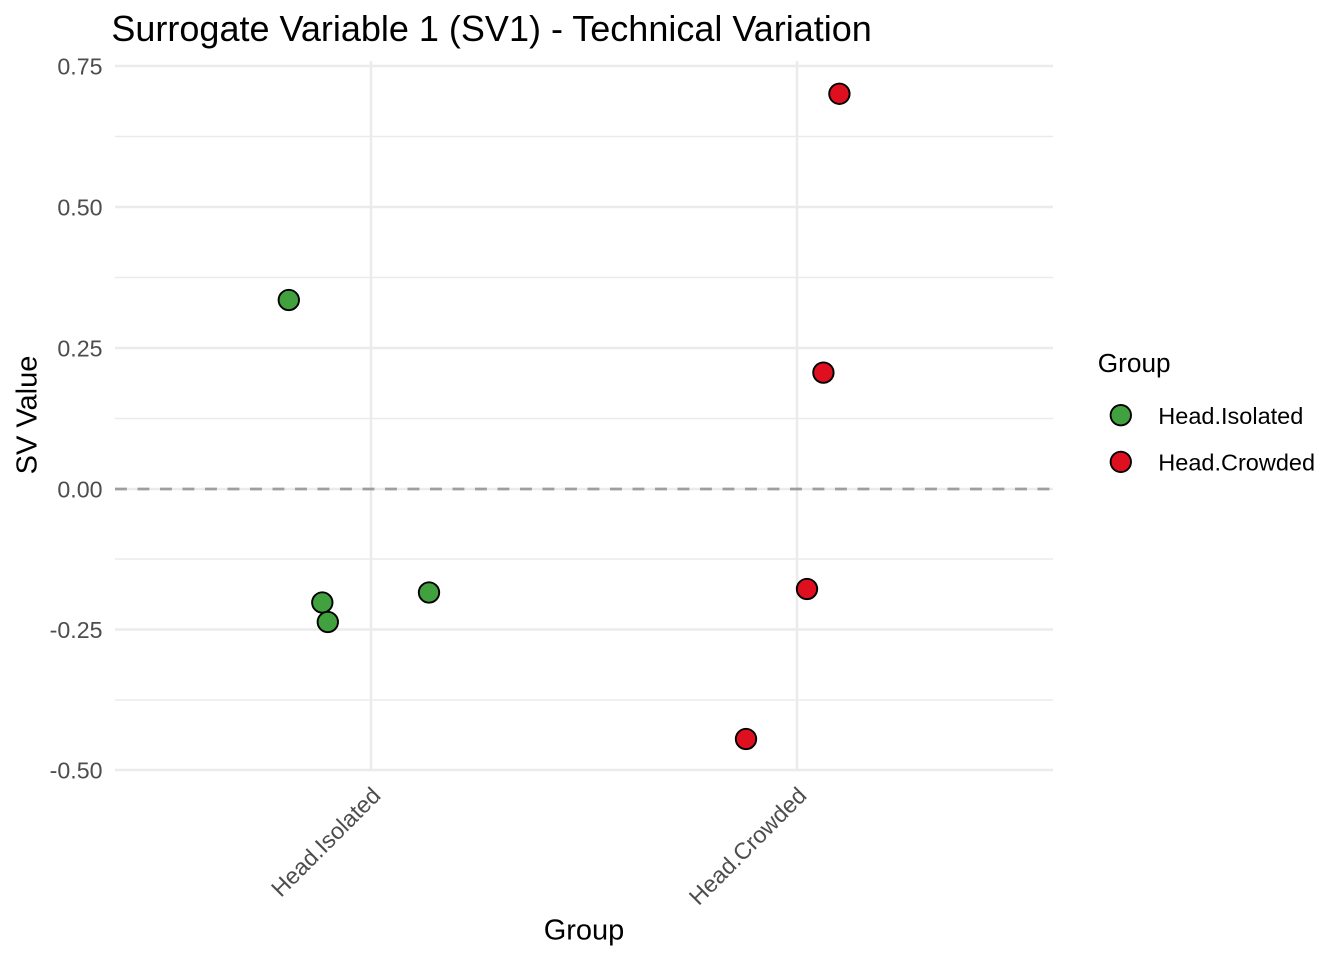 This screenshot has width=1344, height=960. What do you see at coordinates (1236, 463) in the screenshot?
I see `svg-text: Head.Crowded` at bounding box center [1236, 463].